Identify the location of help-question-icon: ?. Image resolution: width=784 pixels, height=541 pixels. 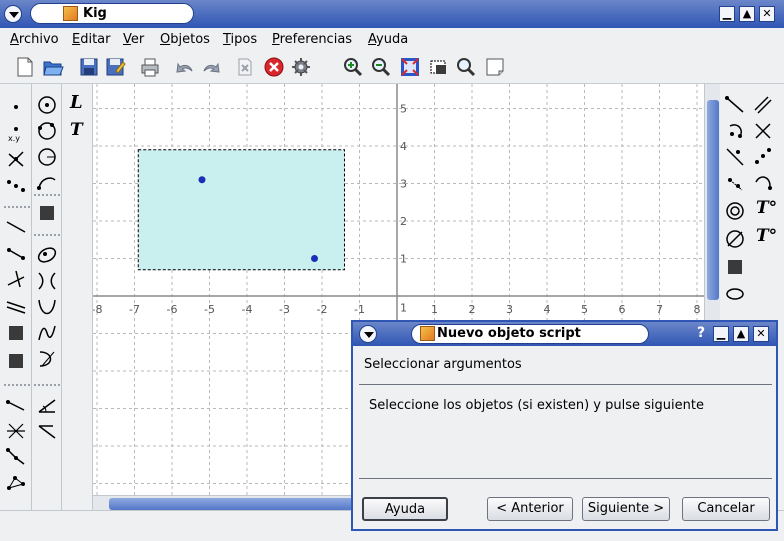
(701, 333).